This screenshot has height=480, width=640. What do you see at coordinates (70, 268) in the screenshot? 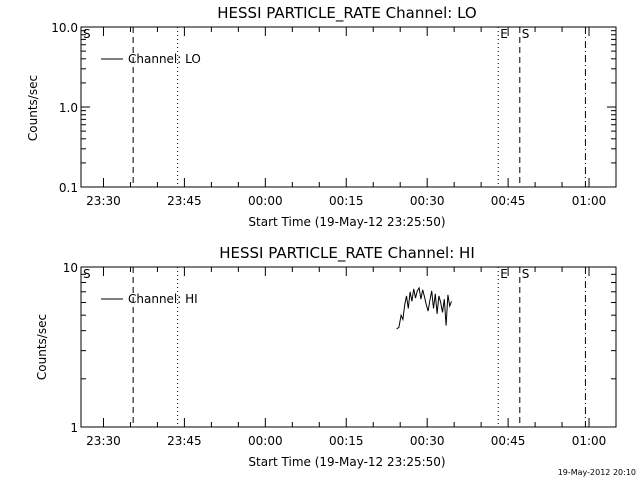
I see `y-tick-label: 10` at bounding box center [70, 268].